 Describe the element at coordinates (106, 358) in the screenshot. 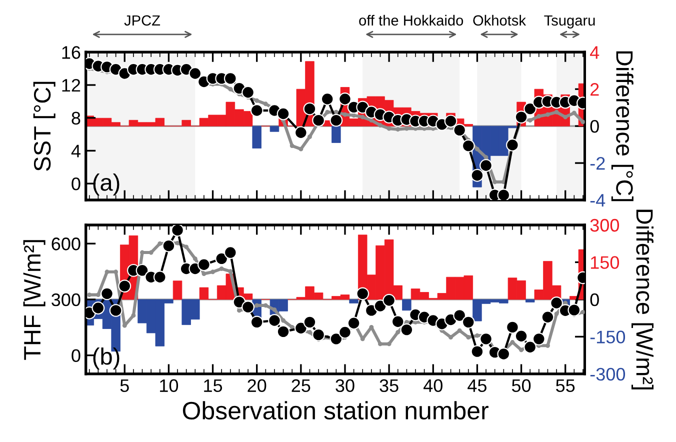

I see `annotation: (b)` at that location.